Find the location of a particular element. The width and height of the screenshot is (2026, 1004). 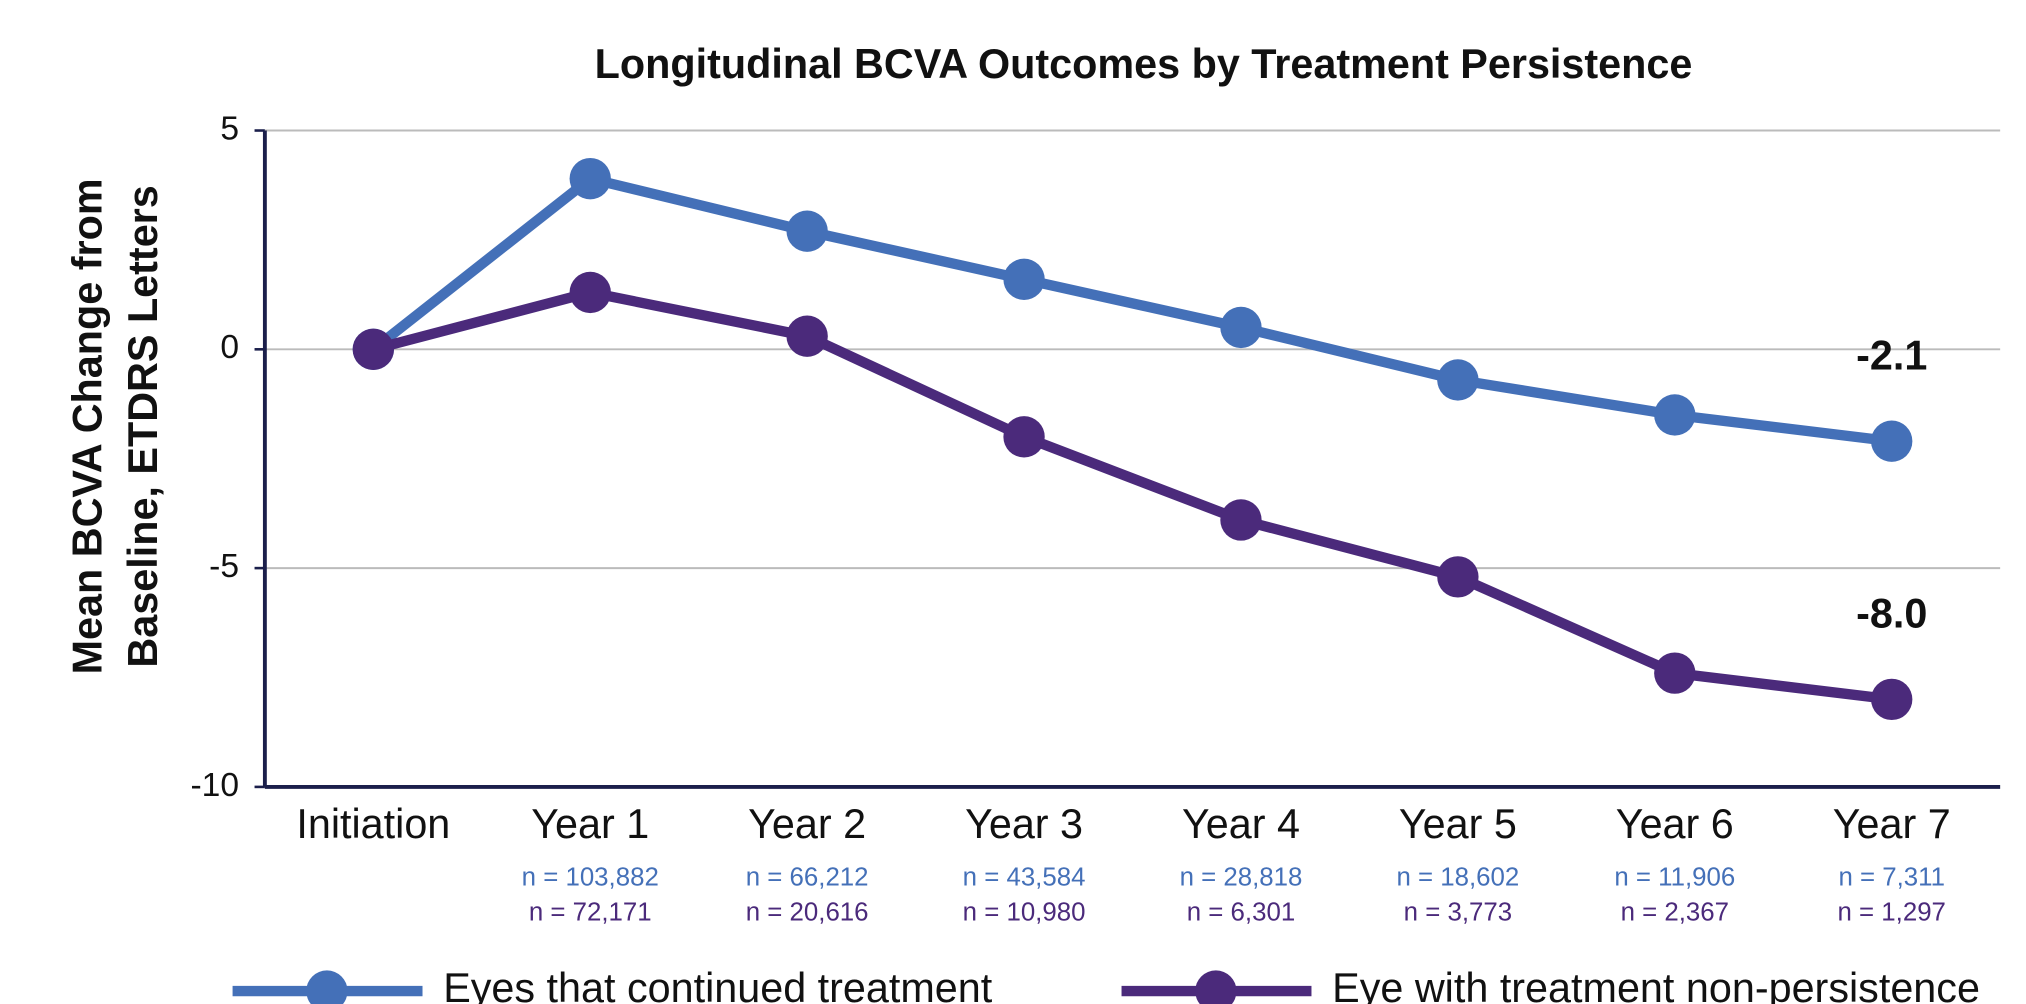

y-label-line: Mean BCVA Change from is located at coordinates (87, 426).